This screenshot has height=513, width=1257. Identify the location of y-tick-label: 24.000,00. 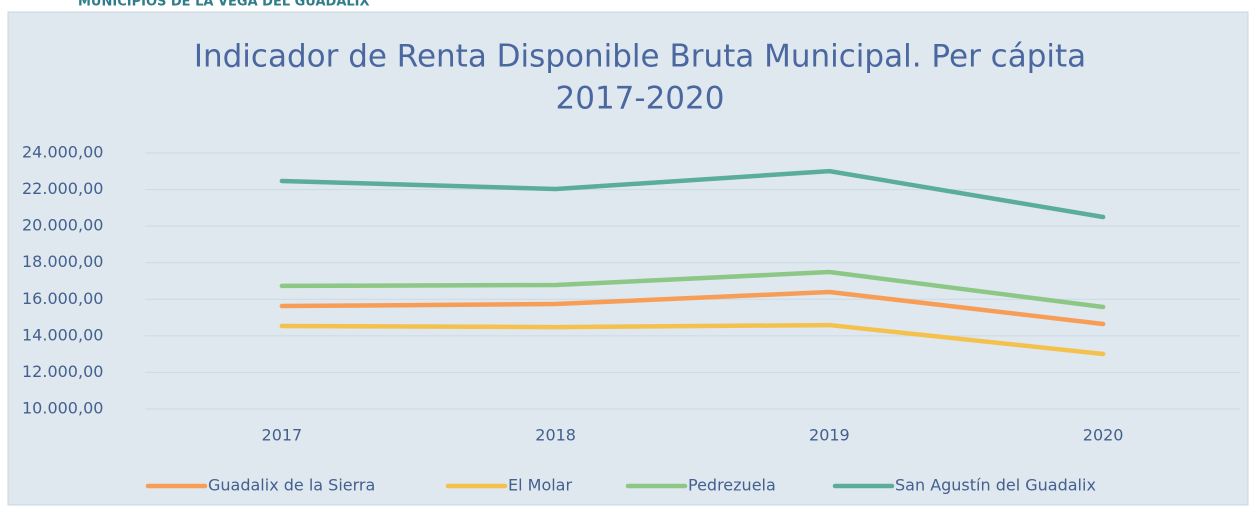
(62, 152).